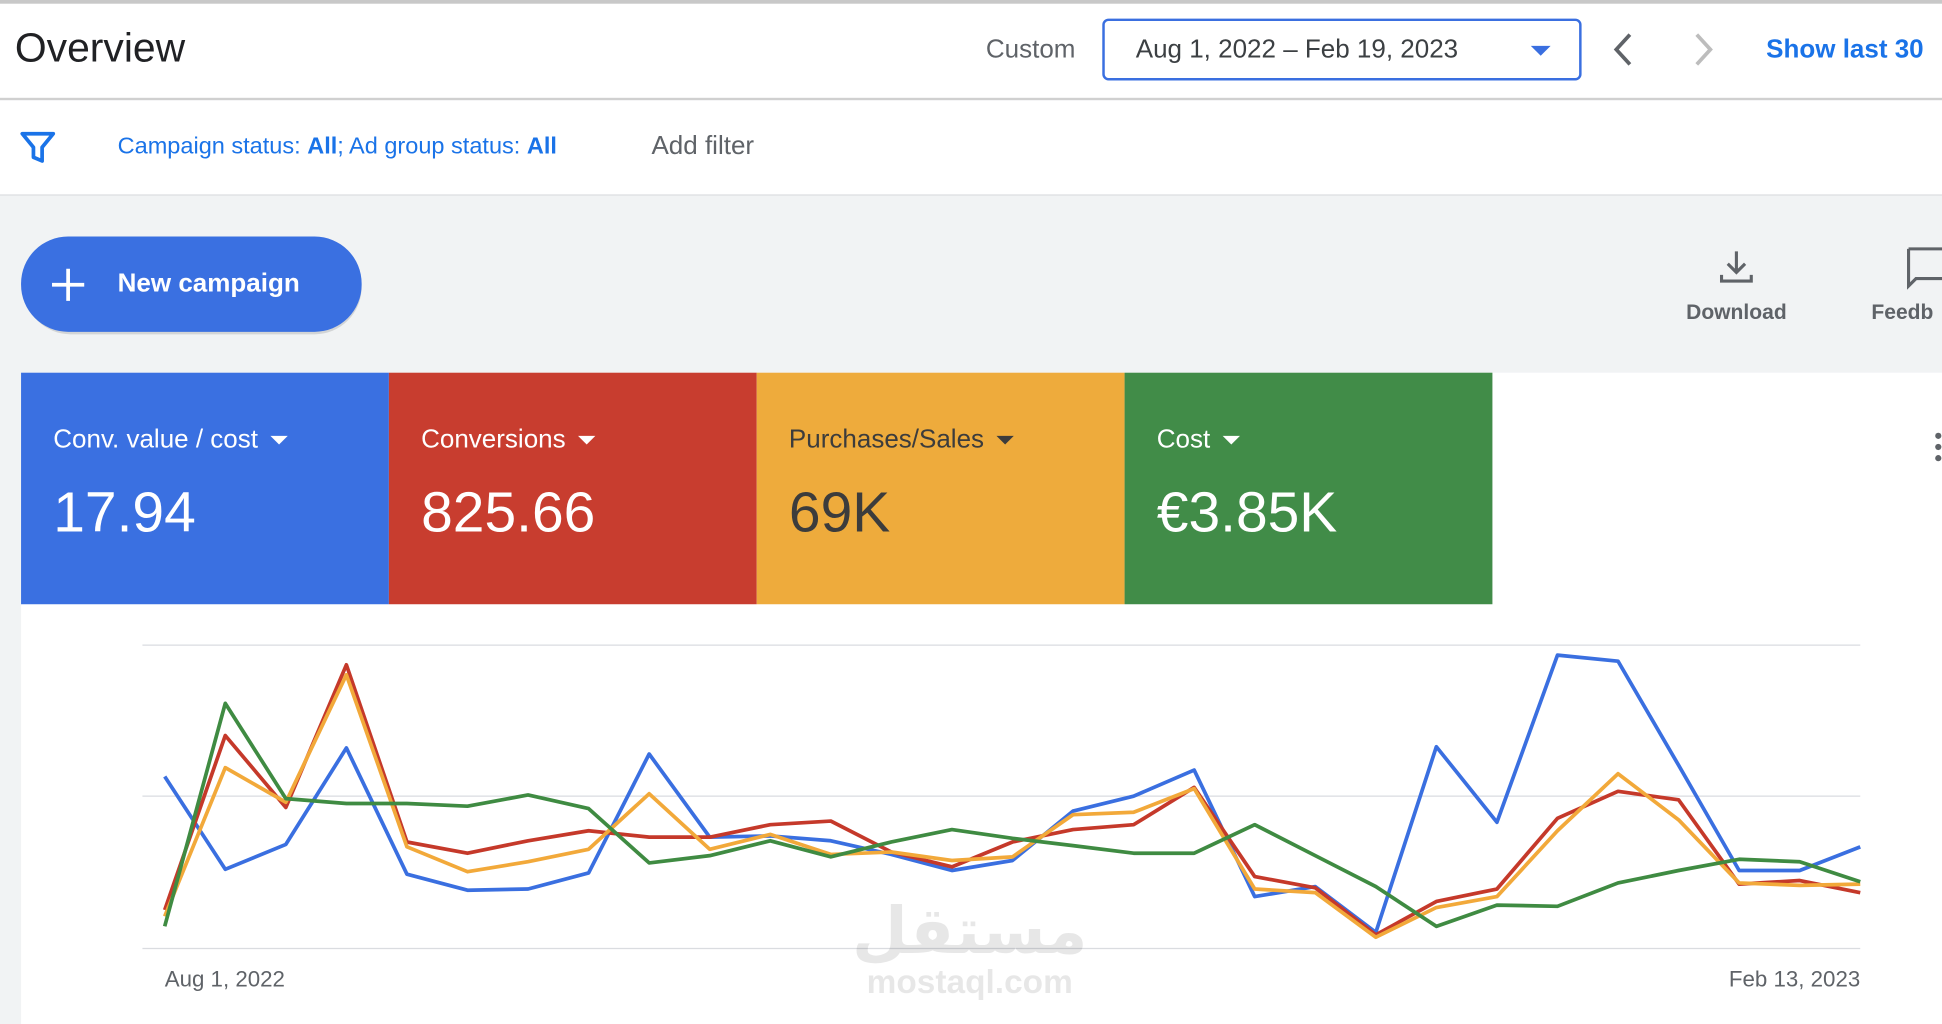  I want to click on scorecard-total: 825.66, so click(508, 512).